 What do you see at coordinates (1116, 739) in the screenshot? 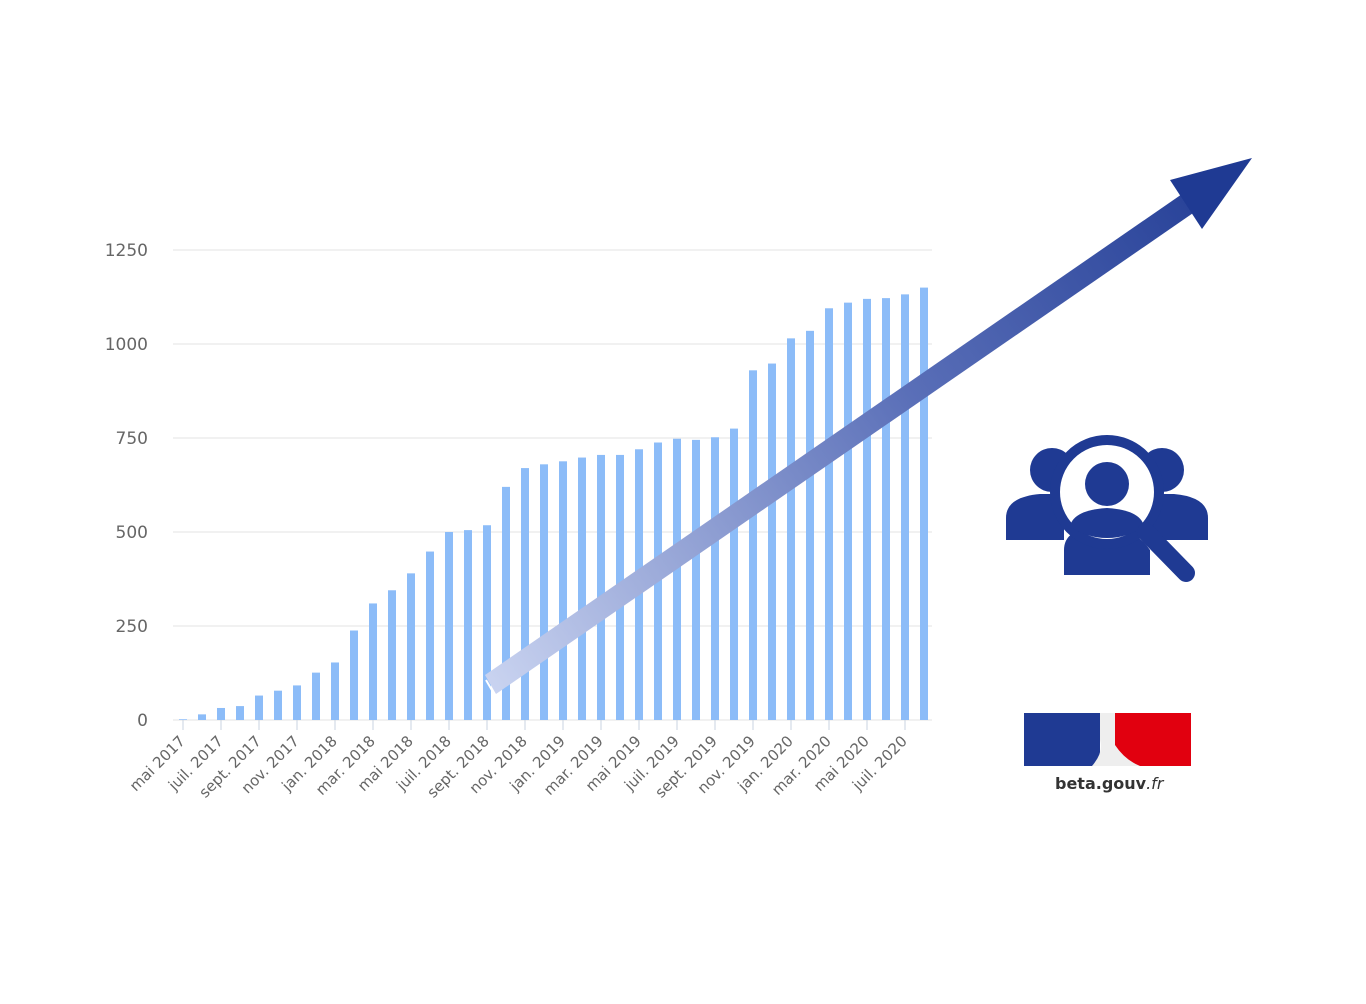
I see `flag-profile-shape` at bounding box center [1116, 739].